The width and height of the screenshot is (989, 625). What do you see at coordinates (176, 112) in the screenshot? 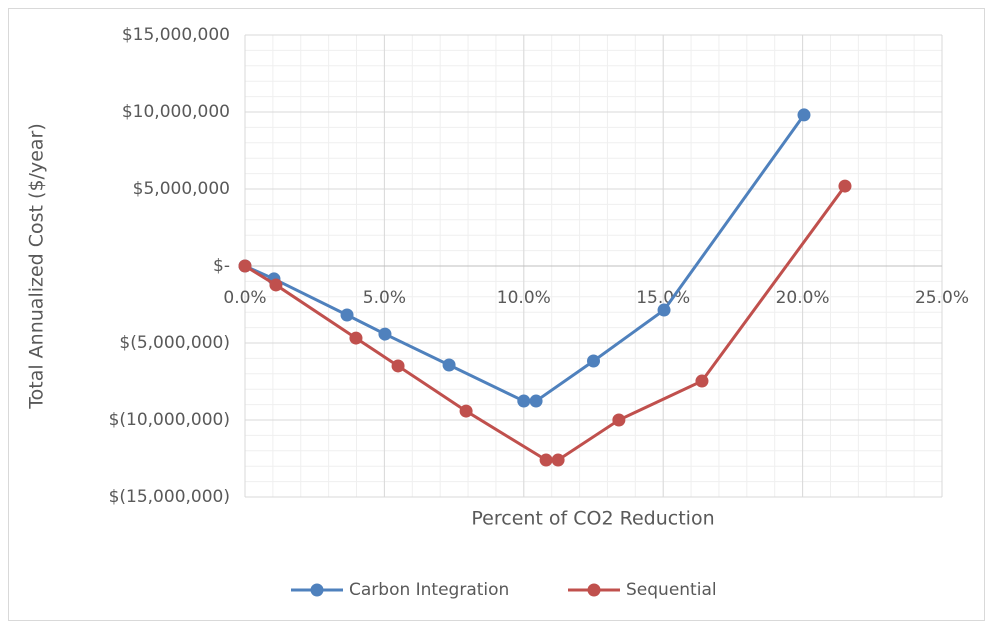
I see `y-tick-label: $10,000,000` at bounding box center [176, 112].